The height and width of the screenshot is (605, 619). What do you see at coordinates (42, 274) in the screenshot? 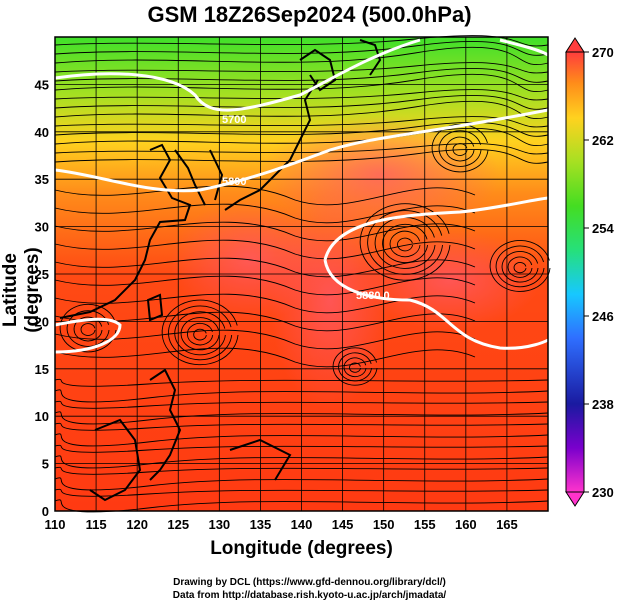
I see `y-tick-label: 25` at bounding box center [42, 274].